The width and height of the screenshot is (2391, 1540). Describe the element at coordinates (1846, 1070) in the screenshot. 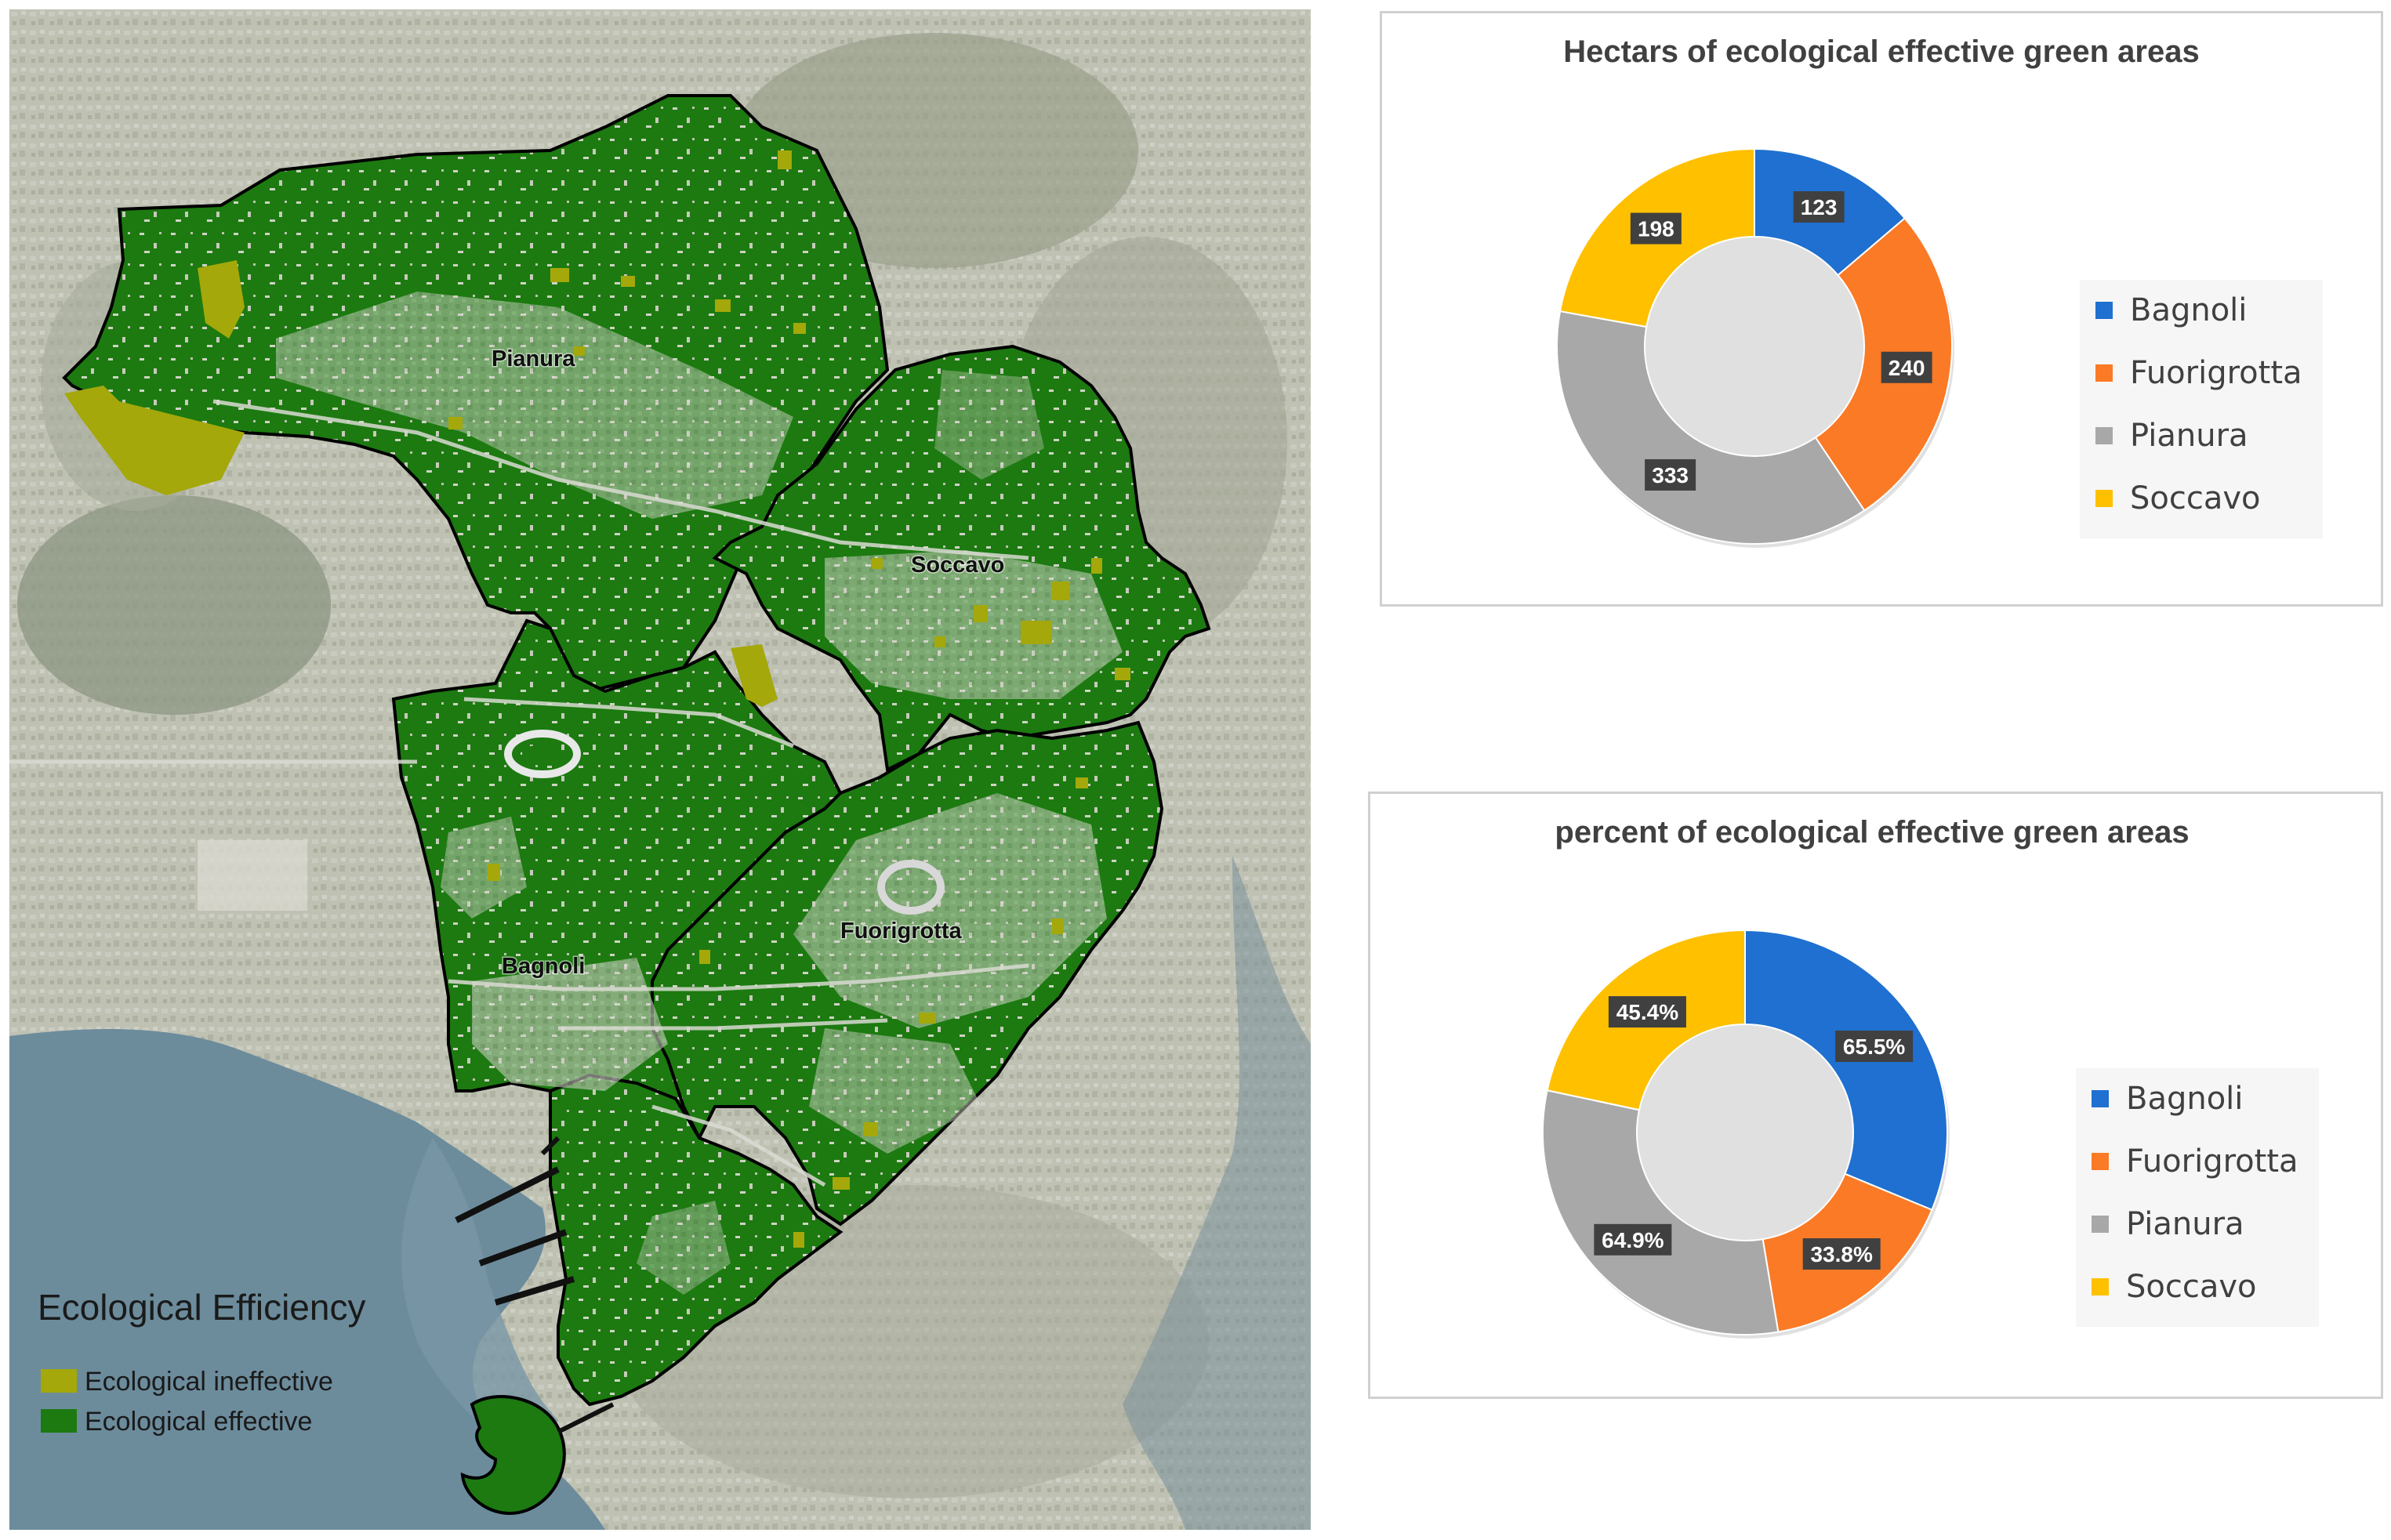

I see `donut-slice-bagnoli` at that location.